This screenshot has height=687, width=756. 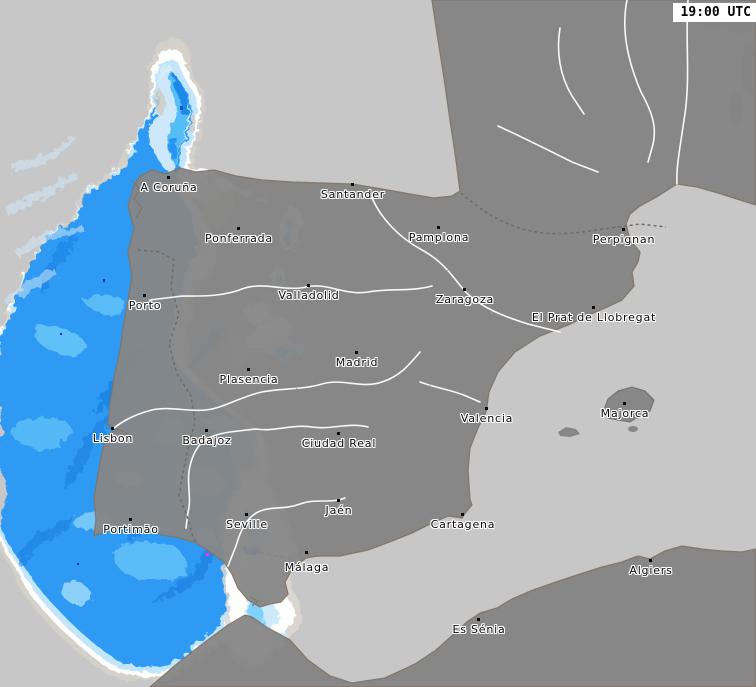 I want to click on island-cabrera, so click(x=633, y=429).